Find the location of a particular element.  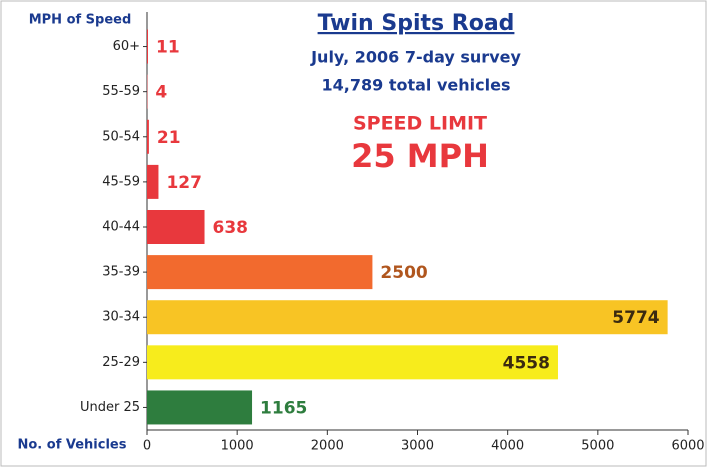

annotation-big: 25 MPH is located at coordinates (420, 156).